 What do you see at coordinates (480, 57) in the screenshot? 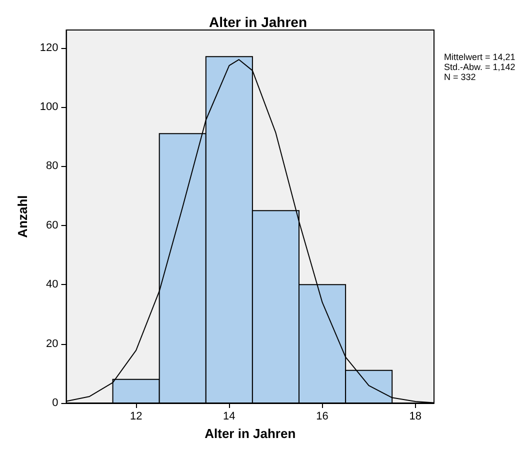
I see `text: Mittelwert = 14,21` at bounding box center [480, 57].